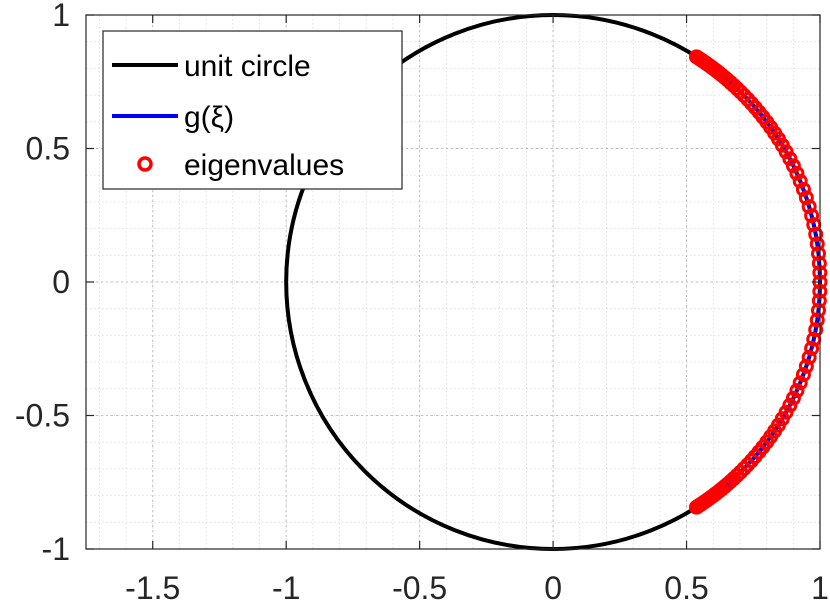 This screenshot has width=830, height=608. What do you see at coordinates (553, 588) in the screenshot?
I see `x-tick-label: 0` at bounding box center [553, 588].